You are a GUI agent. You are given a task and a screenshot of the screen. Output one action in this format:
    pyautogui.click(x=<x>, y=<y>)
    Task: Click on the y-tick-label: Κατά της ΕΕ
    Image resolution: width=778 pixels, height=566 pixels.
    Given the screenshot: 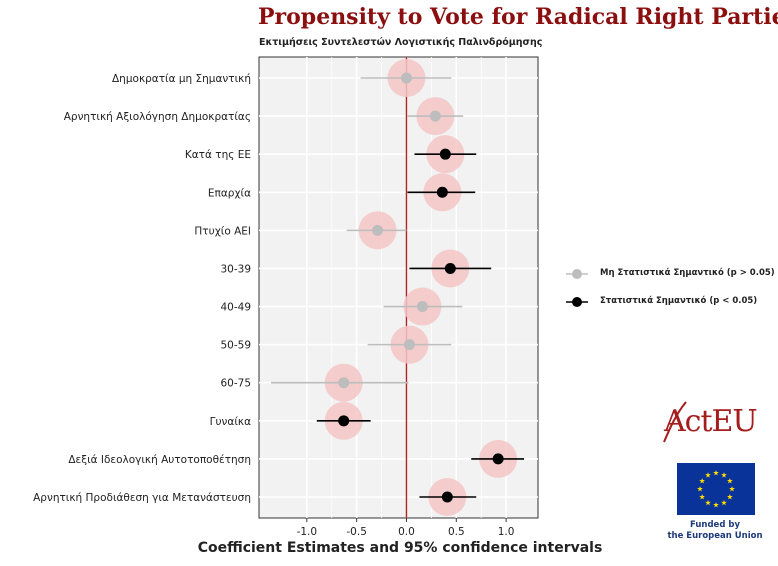 What is the action you would take?
    pyautogui.click(x=218, y=155)
    